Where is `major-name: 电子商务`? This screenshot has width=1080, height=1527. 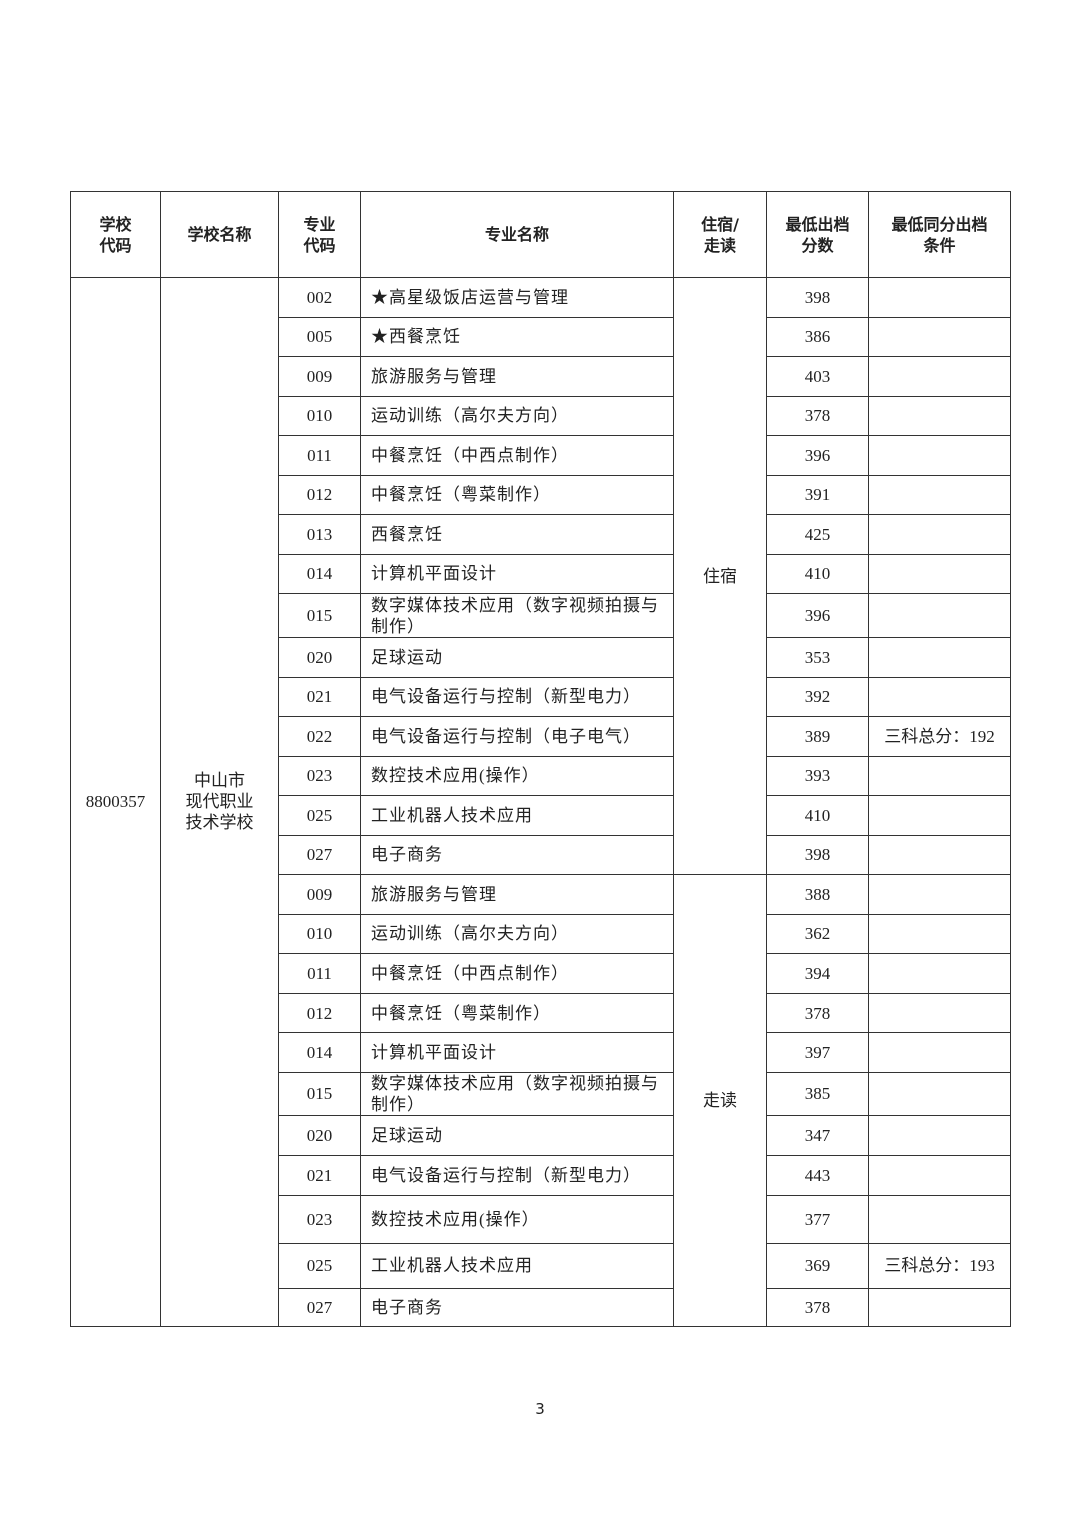
major-name: 电子商务 is located at coordinates (517, 1307).